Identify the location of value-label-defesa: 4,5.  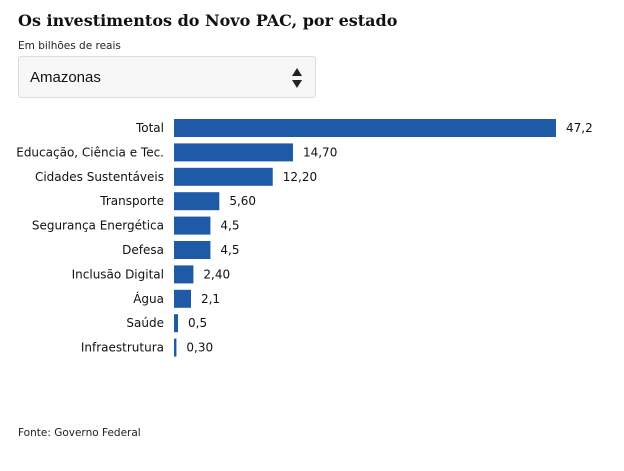
(229, 250).